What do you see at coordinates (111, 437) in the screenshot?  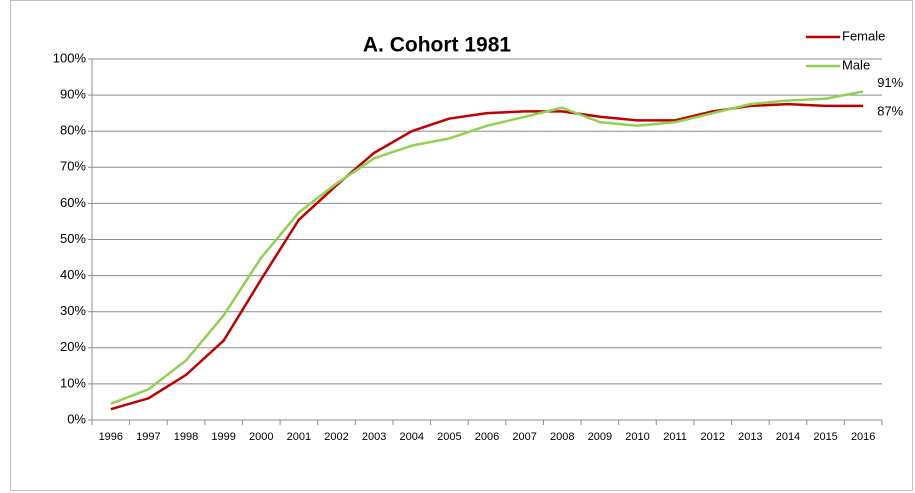 I see `x-tick-label: 1996` at bounding box center [111, 437].